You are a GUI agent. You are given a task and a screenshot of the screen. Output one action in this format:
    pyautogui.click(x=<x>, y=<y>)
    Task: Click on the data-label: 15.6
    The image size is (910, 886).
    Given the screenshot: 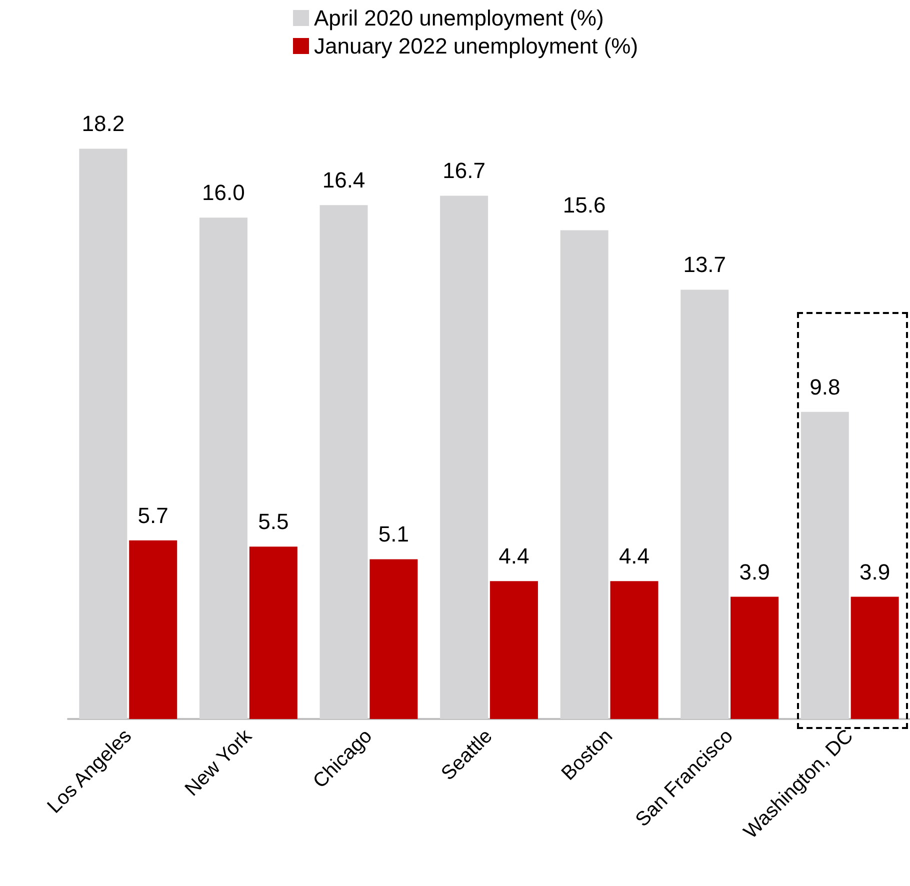 What is the action you would take?
    pyautogui.click(x=584, y=205)
    